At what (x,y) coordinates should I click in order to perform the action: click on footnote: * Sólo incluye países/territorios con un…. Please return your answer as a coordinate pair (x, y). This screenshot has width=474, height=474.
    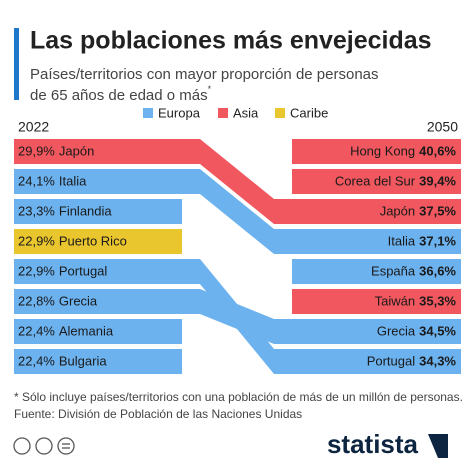
    Looking at the image, I should click on (238, 397).